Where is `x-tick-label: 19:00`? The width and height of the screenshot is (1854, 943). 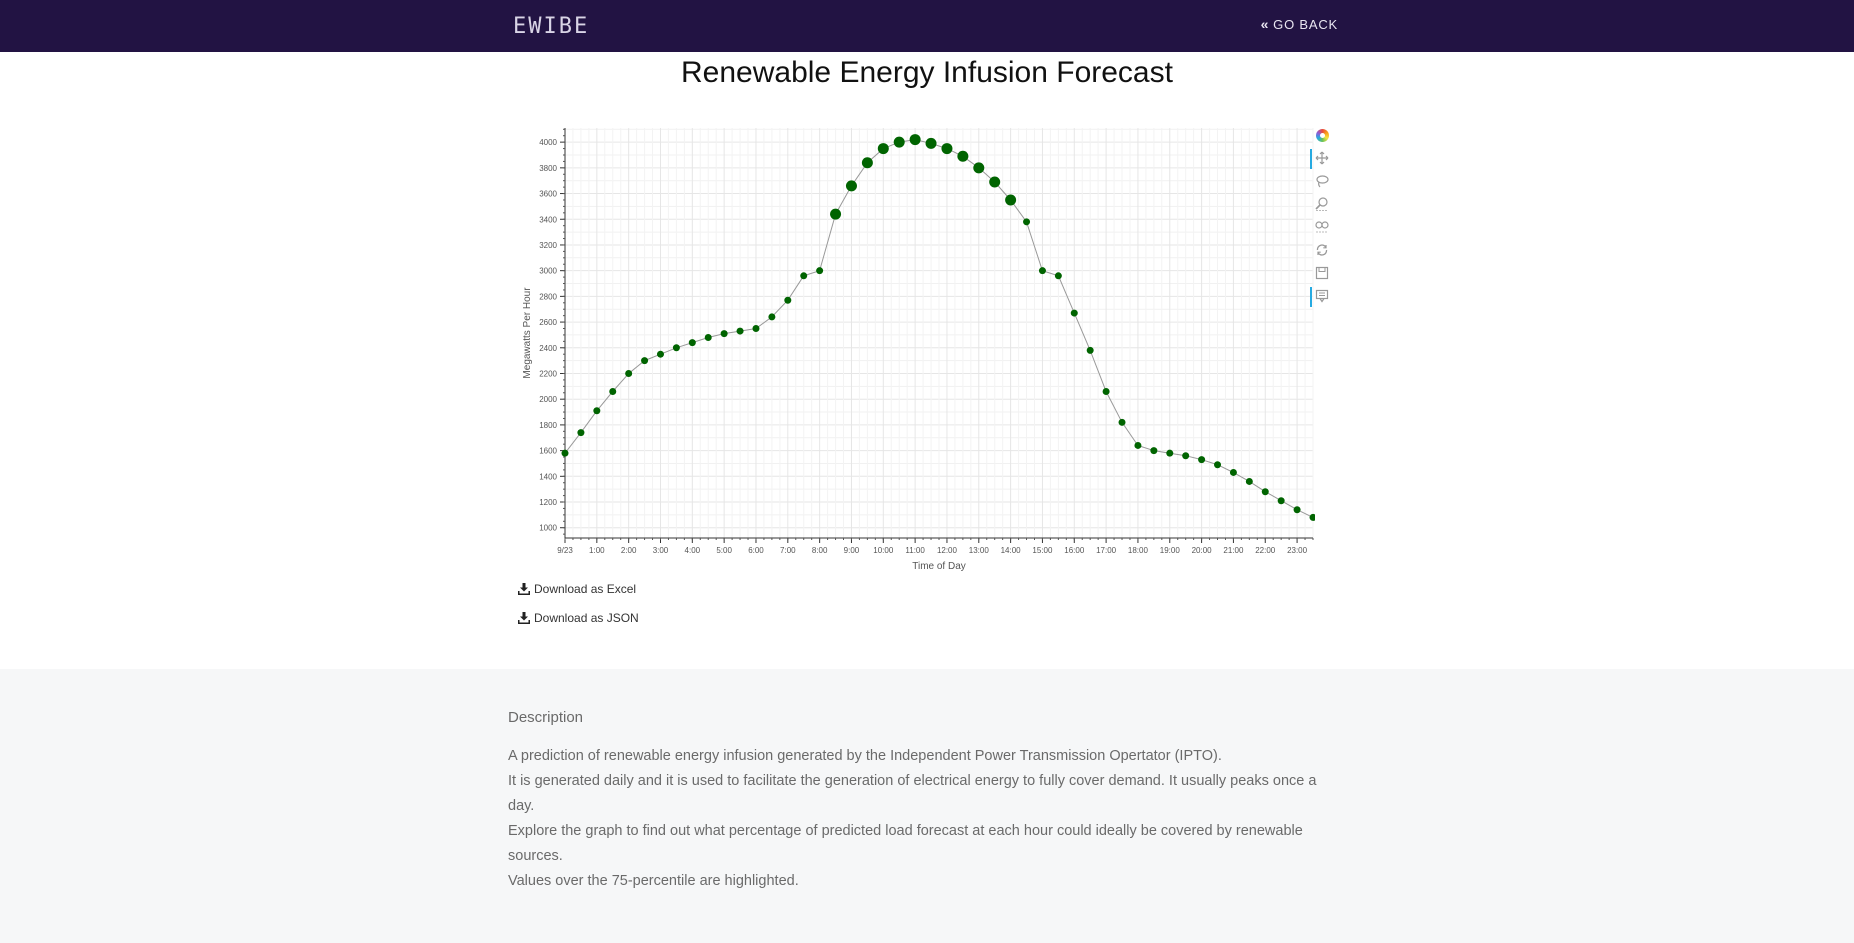
x-tick-label: 19:00 is located at coordinates (1170, 550).